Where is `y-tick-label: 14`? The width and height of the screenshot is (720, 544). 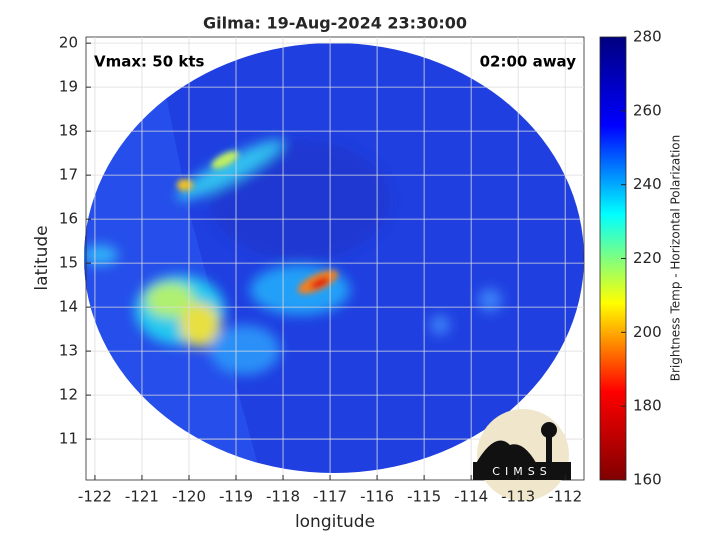 y-tick-label: 14 is located at coordinates (68, 307).